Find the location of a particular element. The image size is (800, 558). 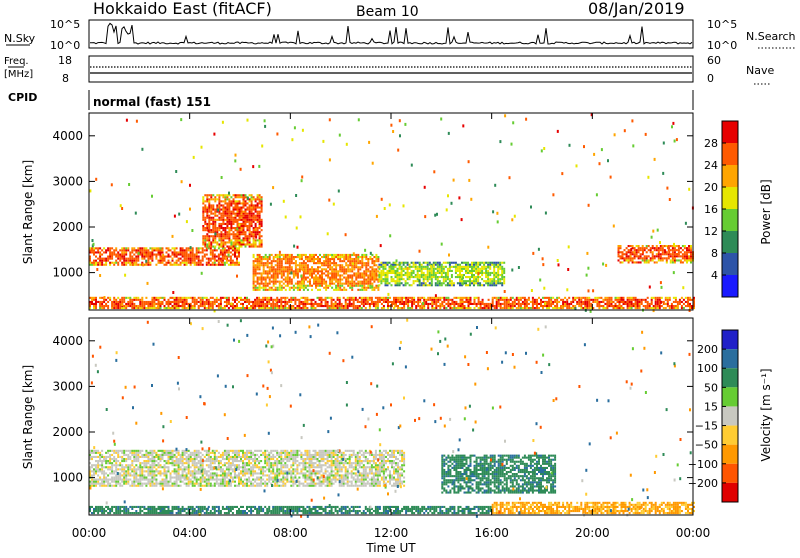

freq-tick-low: 8 is located at coordinates (65, 78).